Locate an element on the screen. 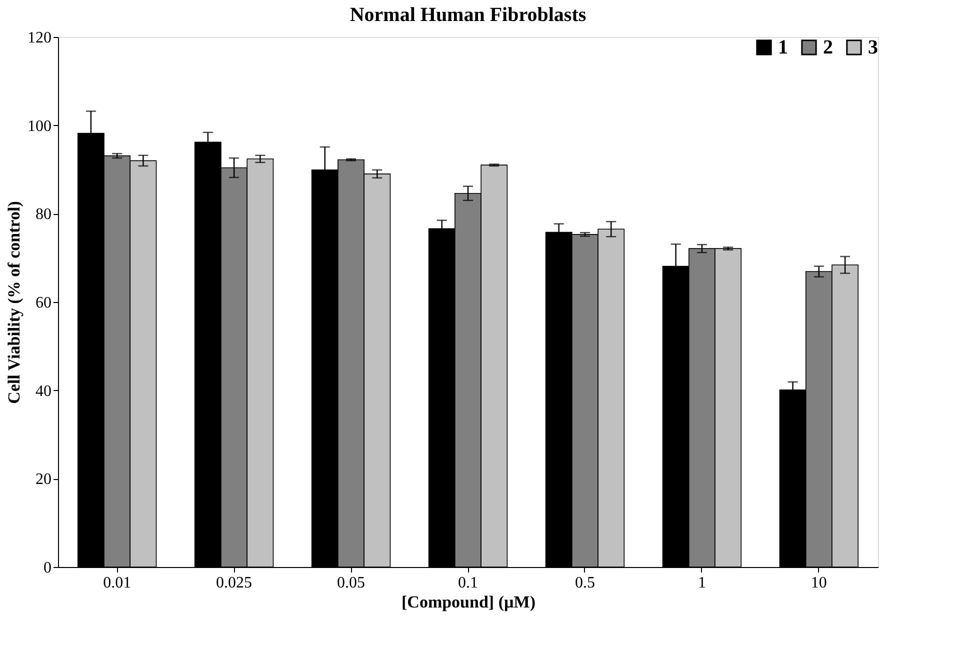 The height and width of the screenshot is (666, 966). legend-label: 1 is located at coordinates (783, 47).